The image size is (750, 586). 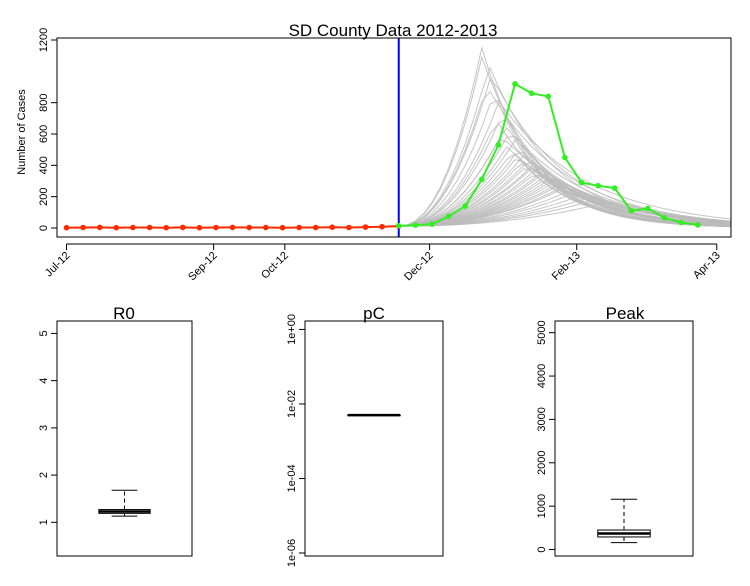 I want to click on peak-y-tick-label: 3000, so click(x=542, y=419).